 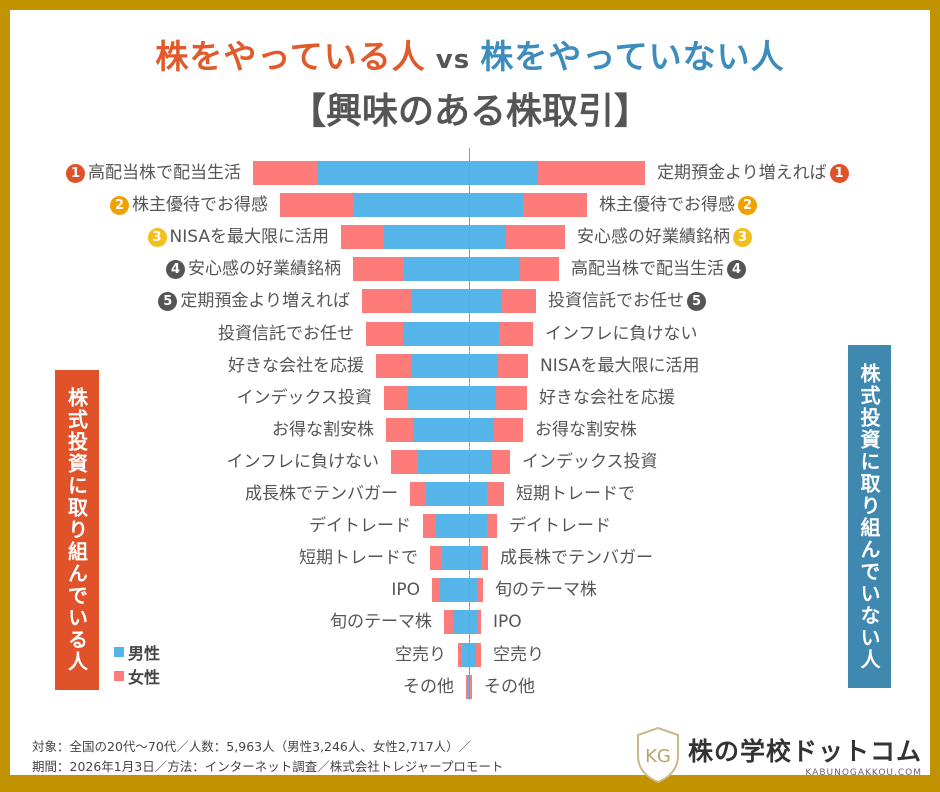 What do you see at coordinates (742, 173) in the screenshot?
I see `category-text: 定期預金より増えれば` at bounding box center [742, 173].